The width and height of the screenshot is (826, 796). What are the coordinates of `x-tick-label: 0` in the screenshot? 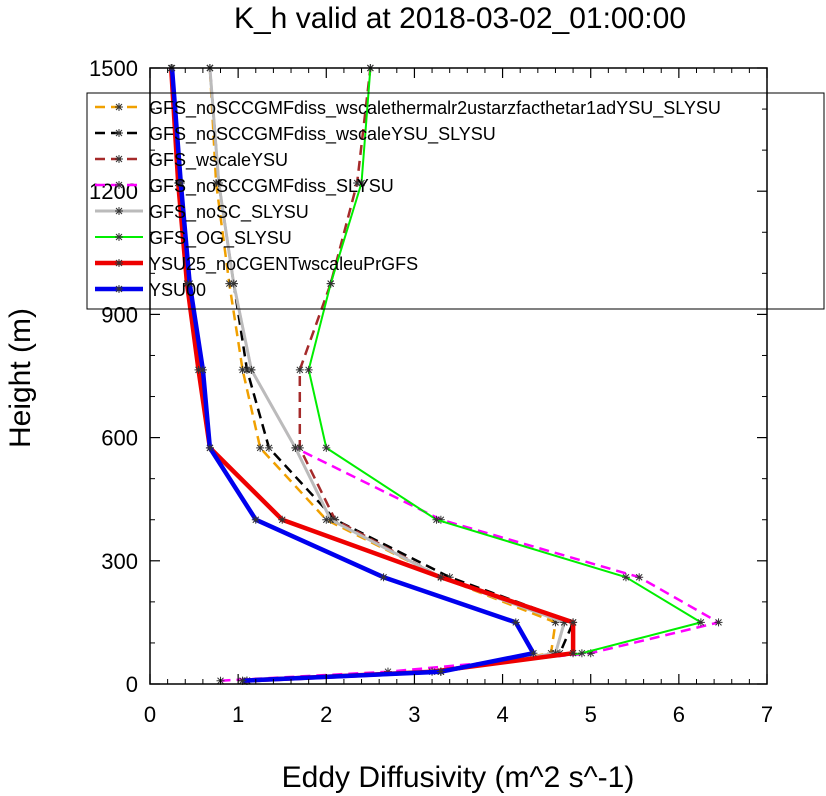 It's located at (150, 714).